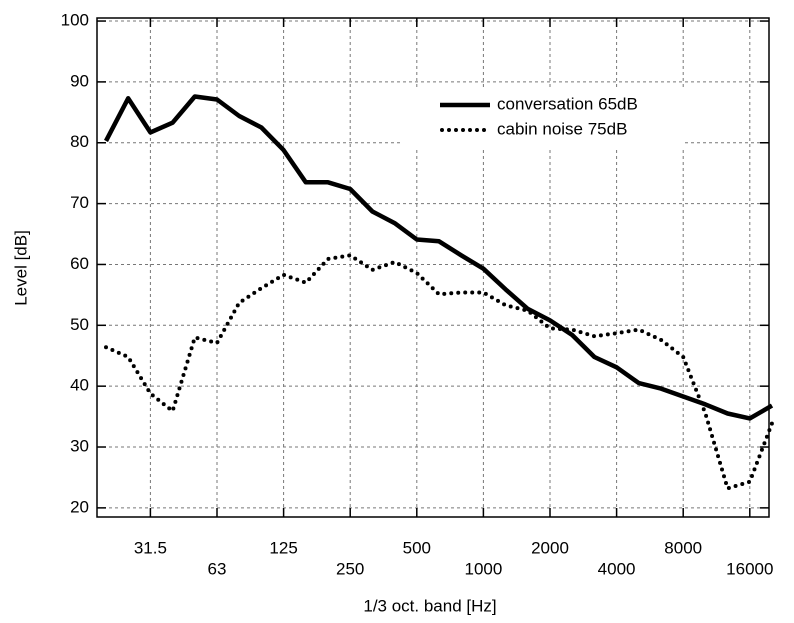 The height and width of the screenshot is (623, 794). I want to click on y-tick-label: 80, so click(79, 141).